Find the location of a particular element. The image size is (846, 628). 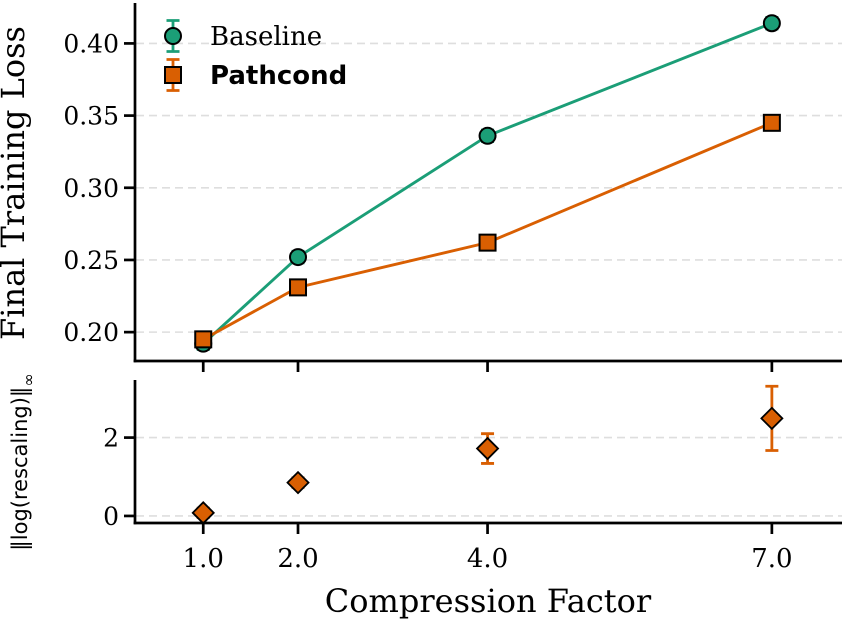

x-tick-label: 7.0 is located at coordinates (771, 559).